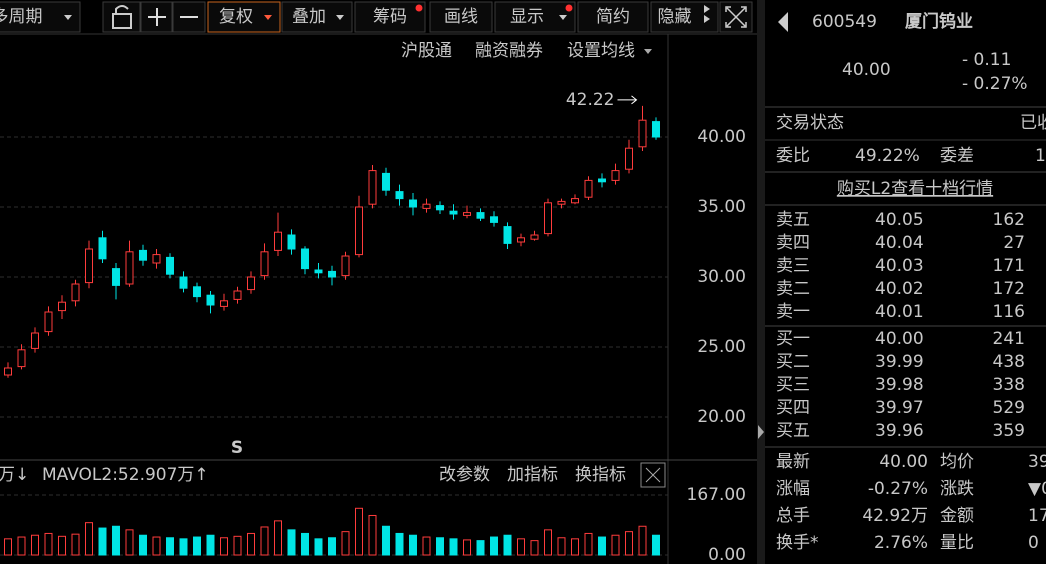 This screenshot has height=564, width=1046. Describe the element at coordinates (716, 495) in the screenshot. I see `y-tick-label: 167.00` at that location.